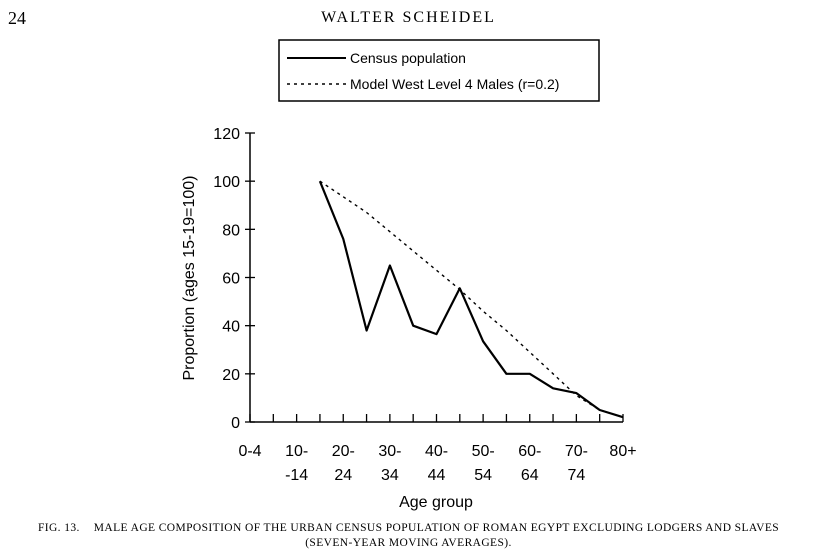 This screenshot has height=557, width=817. Describe the element at coordinates (17, 18) in the screenshot. I see `page-number: 24` at that location.